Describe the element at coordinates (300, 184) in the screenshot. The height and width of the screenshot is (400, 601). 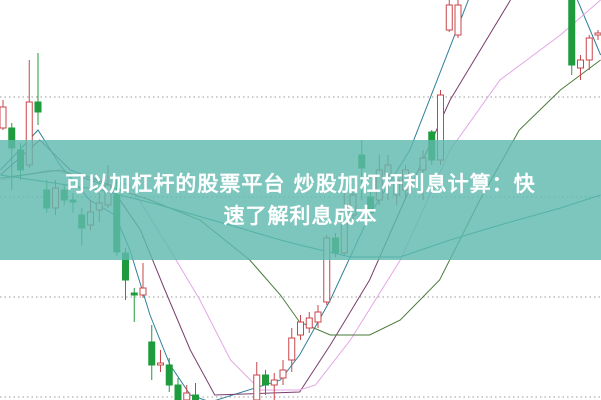
I see `headline-line-1: 可以加杠杆的股票平台 炒股加杠杆利息计算：快` at that location.